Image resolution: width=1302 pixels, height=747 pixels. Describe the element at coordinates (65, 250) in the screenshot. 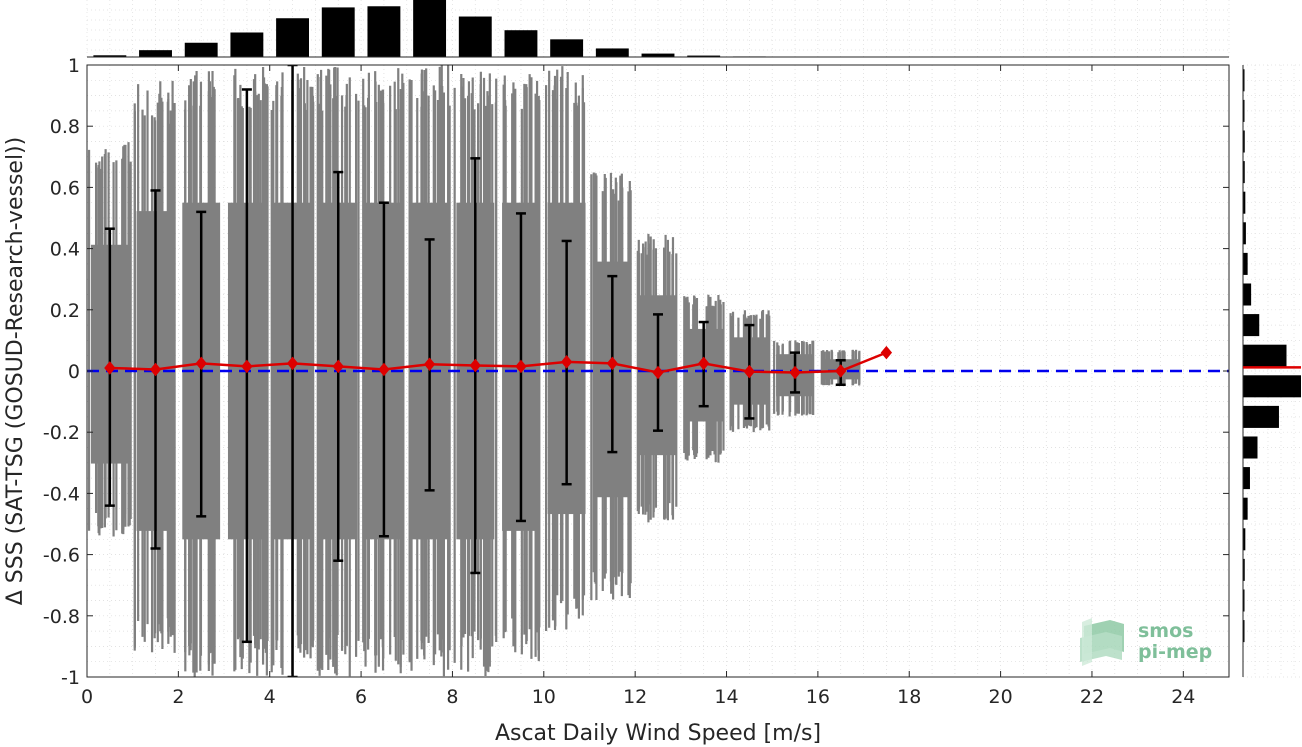

I see `y-tick-label: 0.4` at that location.